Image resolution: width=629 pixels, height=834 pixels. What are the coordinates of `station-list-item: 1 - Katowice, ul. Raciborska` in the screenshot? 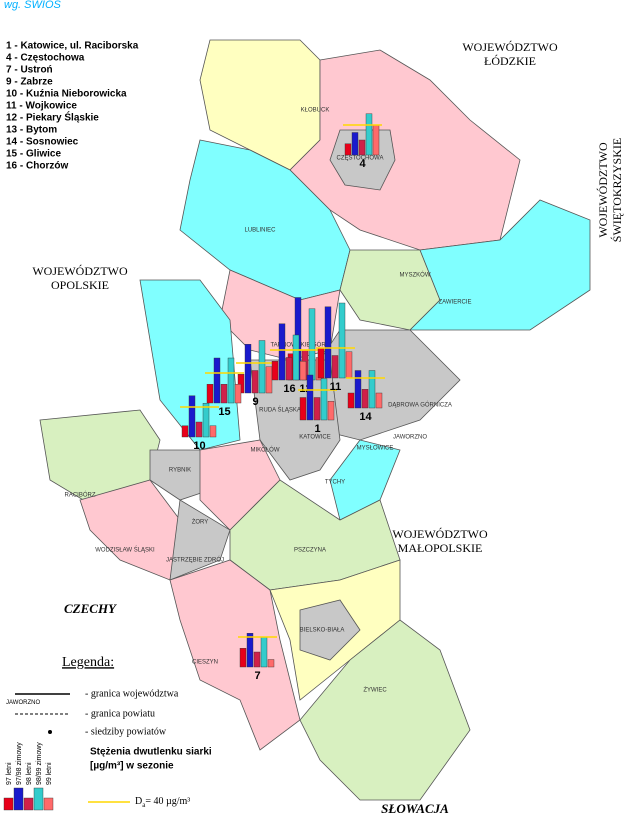 It's located at (72, 46).